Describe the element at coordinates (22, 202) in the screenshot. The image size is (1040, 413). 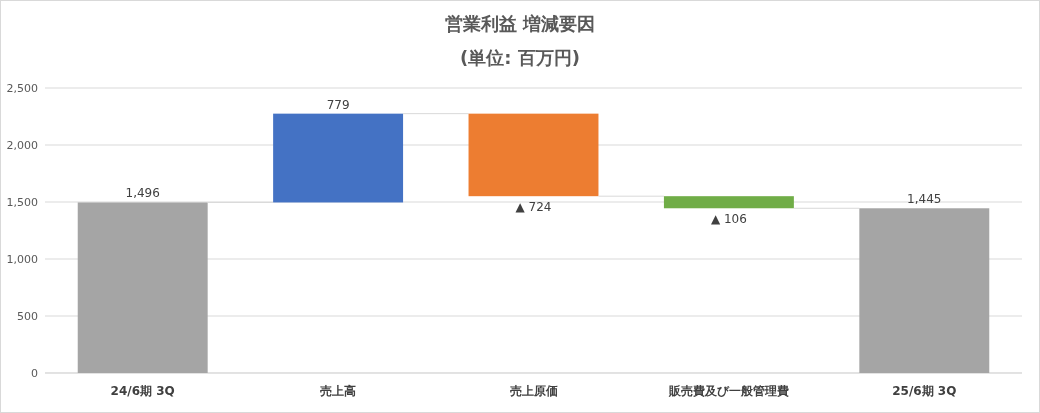
I see `y-tick-label: 1,500` at that location.